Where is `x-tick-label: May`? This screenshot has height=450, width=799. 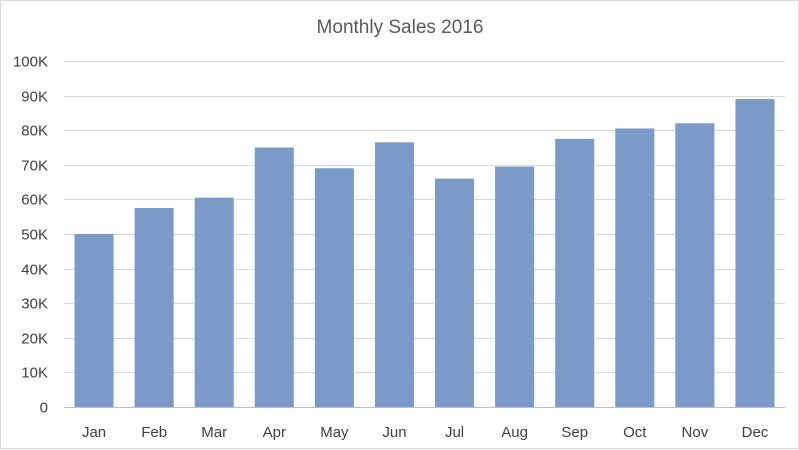
x-tick-label: May is located at coordinates (334, 432).